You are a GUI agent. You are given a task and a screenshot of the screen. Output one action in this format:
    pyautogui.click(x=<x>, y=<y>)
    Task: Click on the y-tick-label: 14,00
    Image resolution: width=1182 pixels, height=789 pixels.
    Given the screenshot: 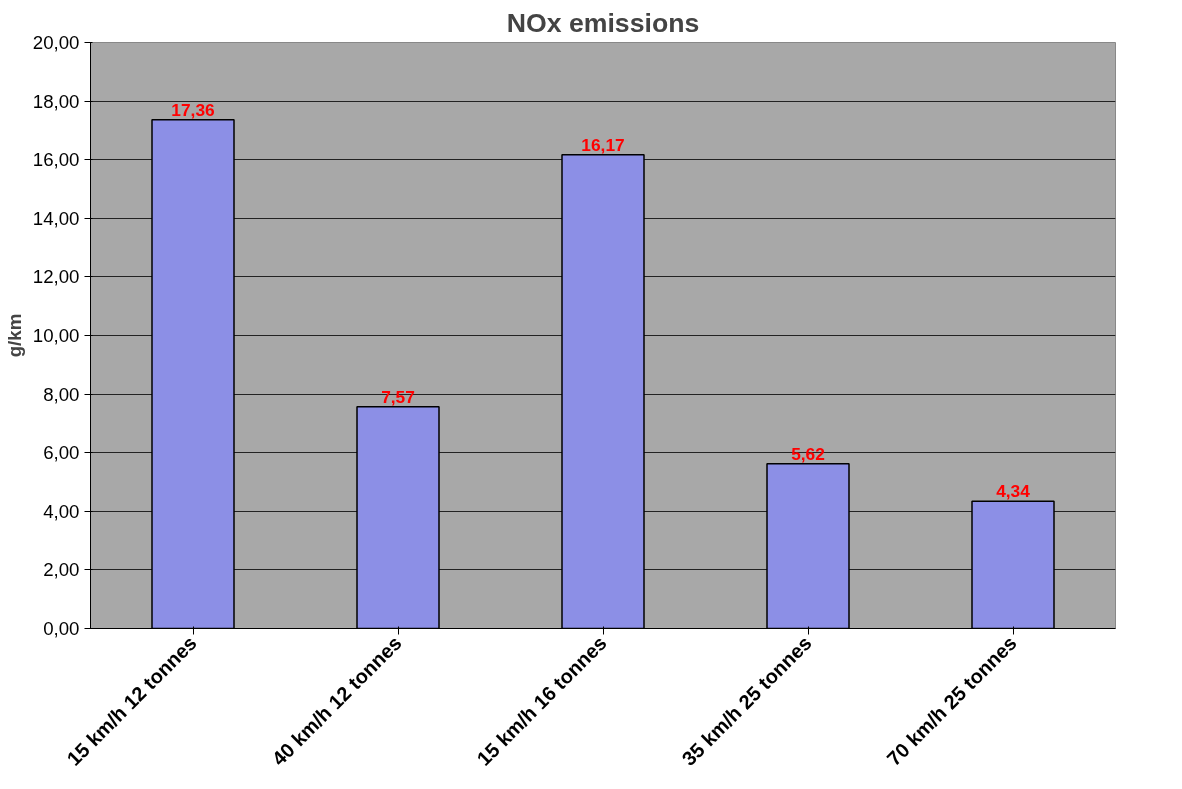 What is the action you would take?
    pyautogui.click(x=56, y=218)
    